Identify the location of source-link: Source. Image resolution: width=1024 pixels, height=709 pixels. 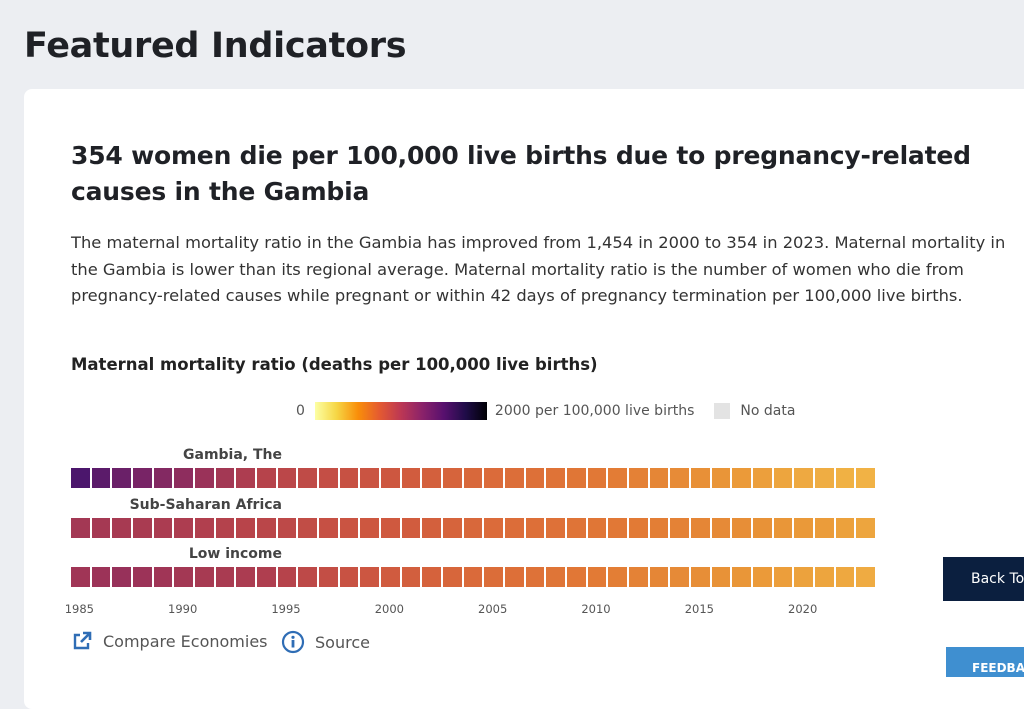
(325, 642).